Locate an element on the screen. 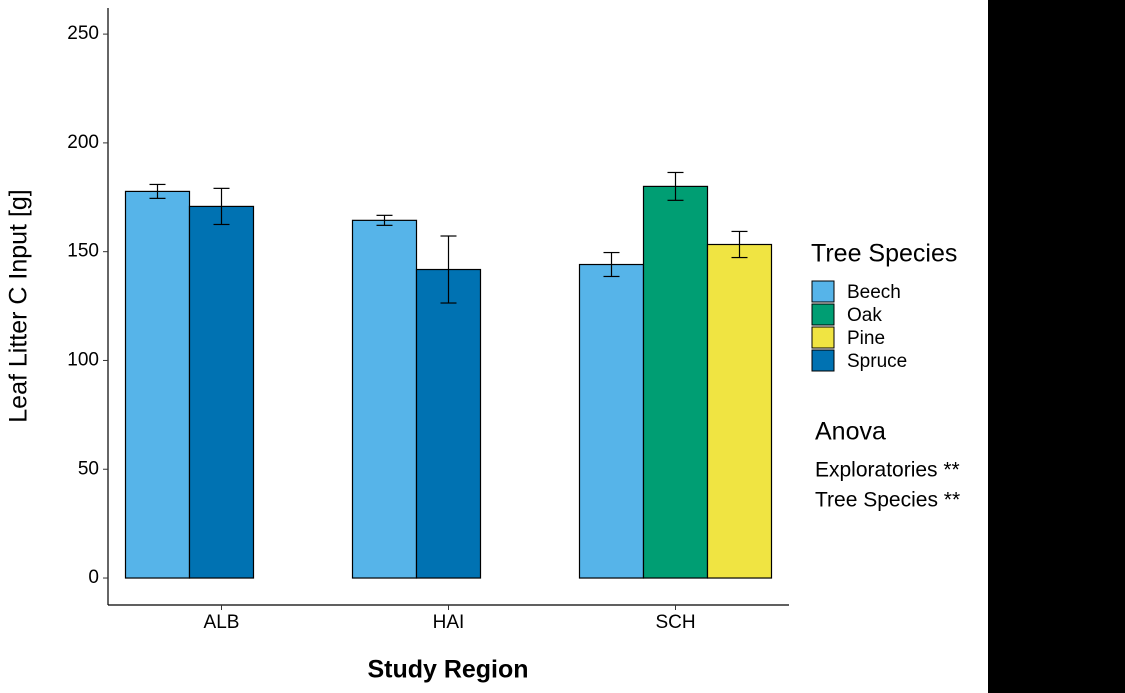 The width and height of the screenshot is (1125, 693). y-tick-label: 50 is located at coordinates (88, 468).